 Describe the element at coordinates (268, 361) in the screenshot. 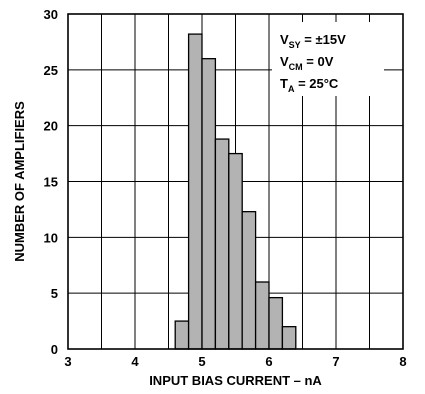

I see `x-tick-label: 6` at that location.